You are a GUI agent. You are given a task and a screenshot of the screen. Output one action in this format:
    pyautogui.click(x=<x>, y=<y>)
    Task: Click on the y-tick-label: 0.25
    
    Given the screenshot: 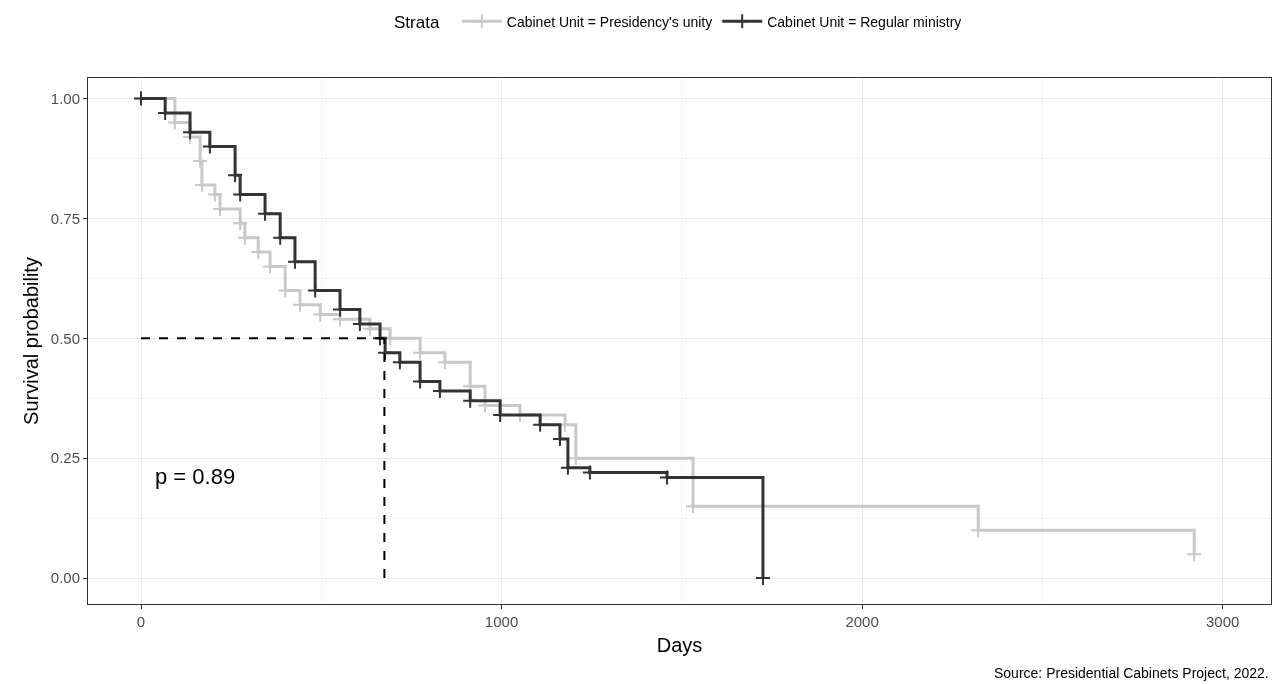 What is the action you would take?
    pyautogui.click(x=65, y=458)
    